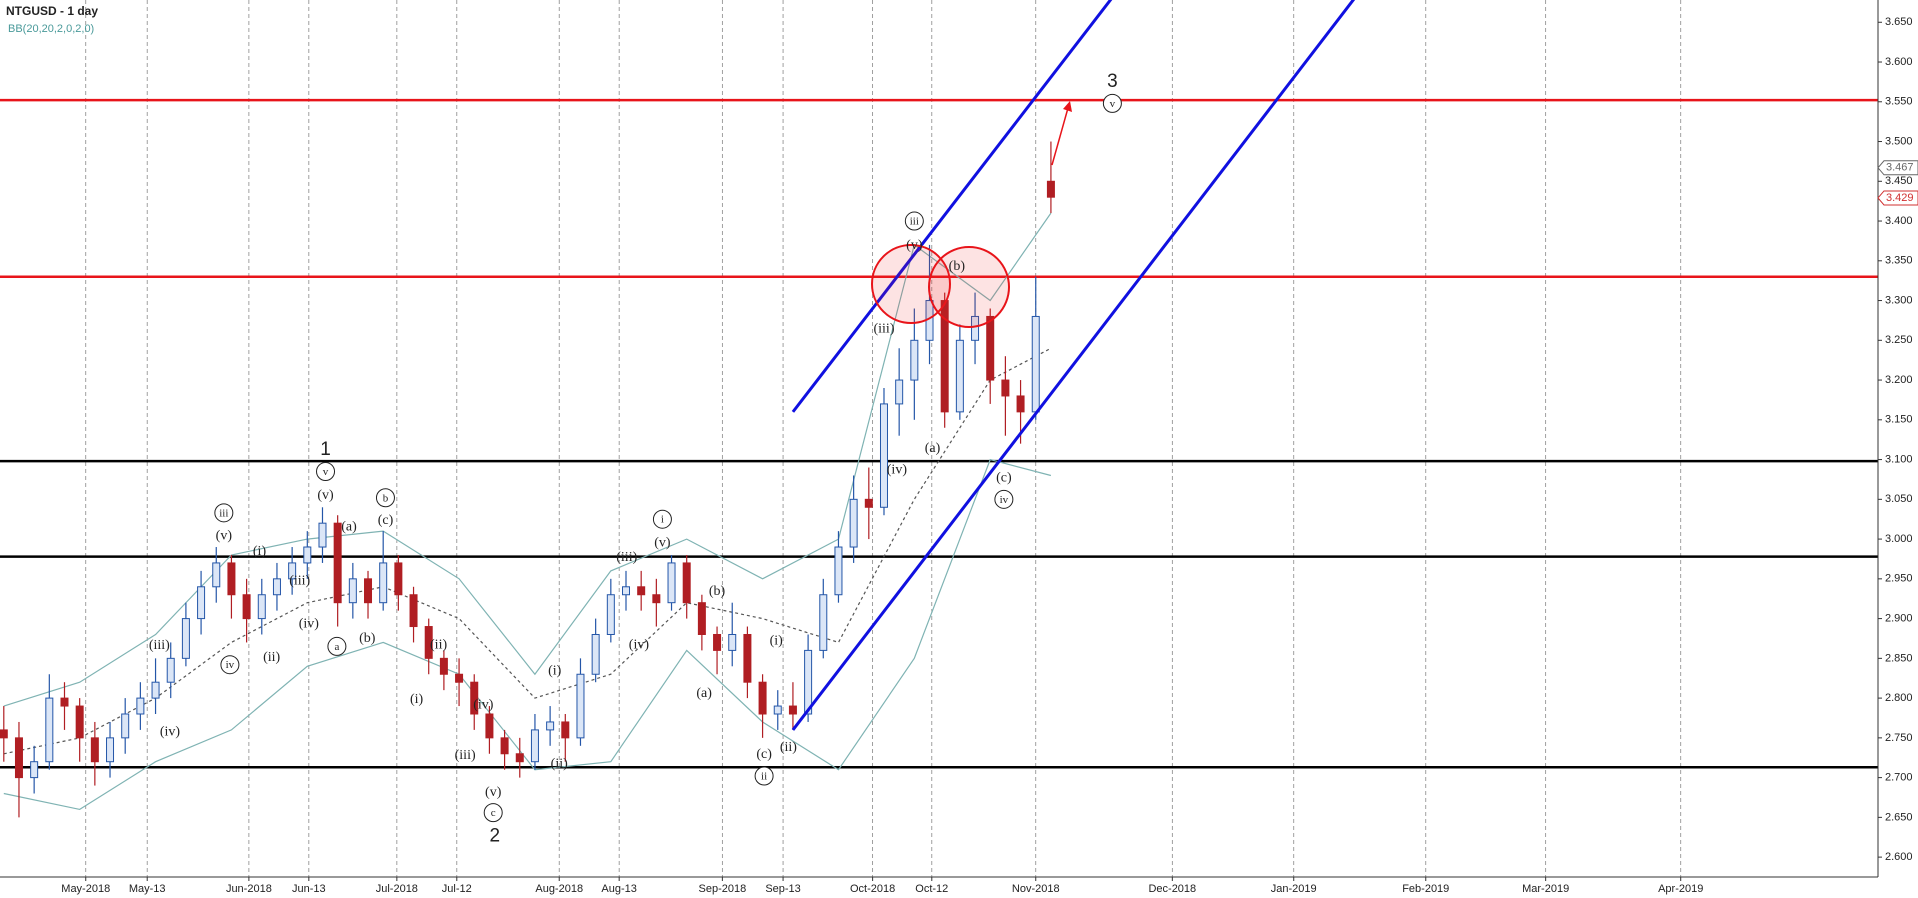 This screenshot has height=898, width=1918. What do you see at coordinates (788, 747) in the screenshot?
I see `wave-label: (ii)` at bounding box center [788, 747].